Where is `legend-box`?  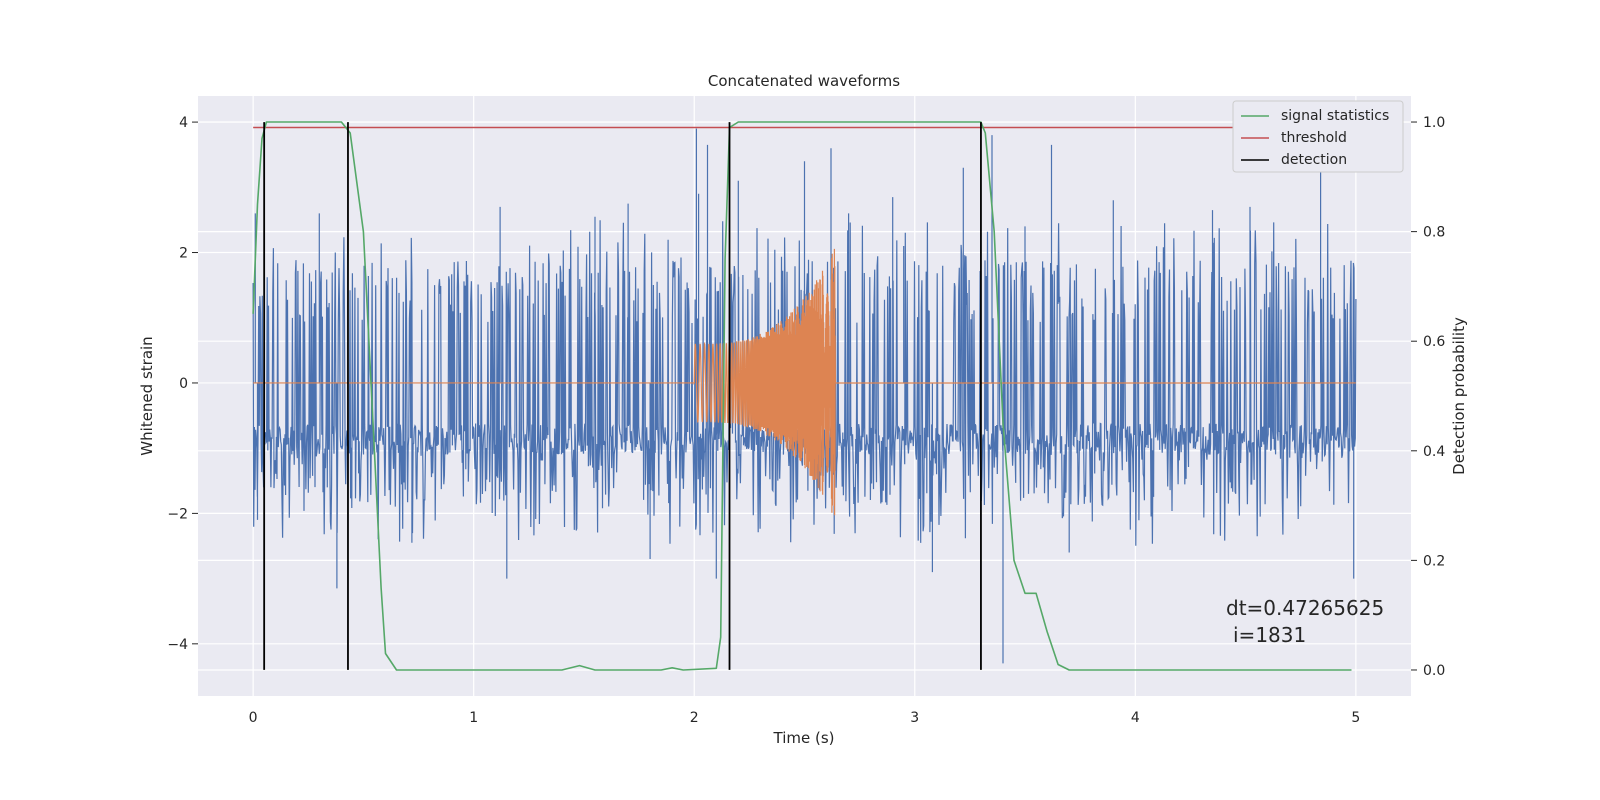
legend-box is located at coordinates (1318, 136).